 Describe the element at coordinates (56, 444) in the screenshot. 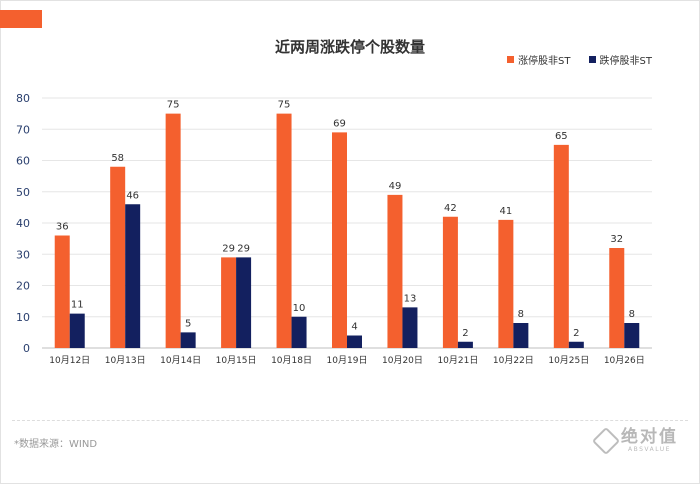

I see `data-source: *数据来源：WIND` at that location.